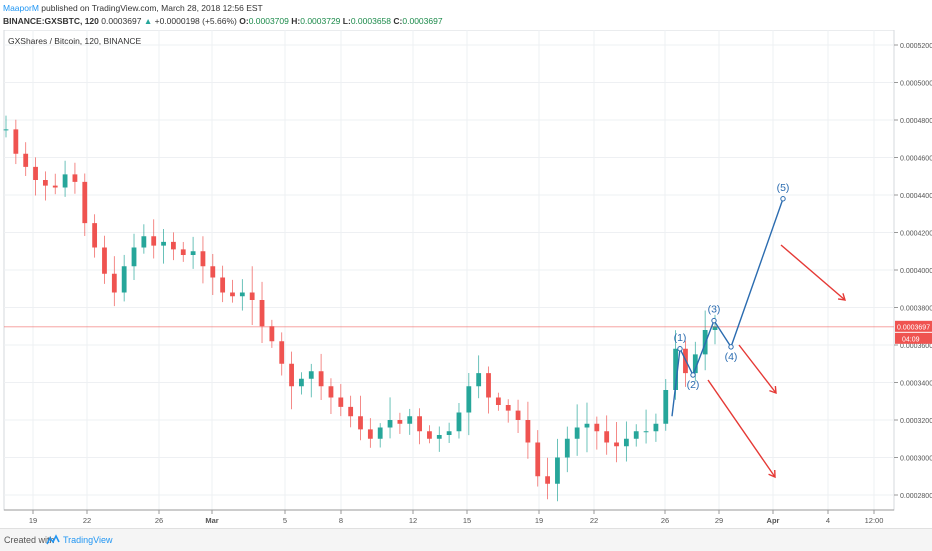 The height and width of the screenshot is (551, 932). Describe the element at coordinates (29, 540) in the screenshot. I see `created-with-text: Created with` at that location.